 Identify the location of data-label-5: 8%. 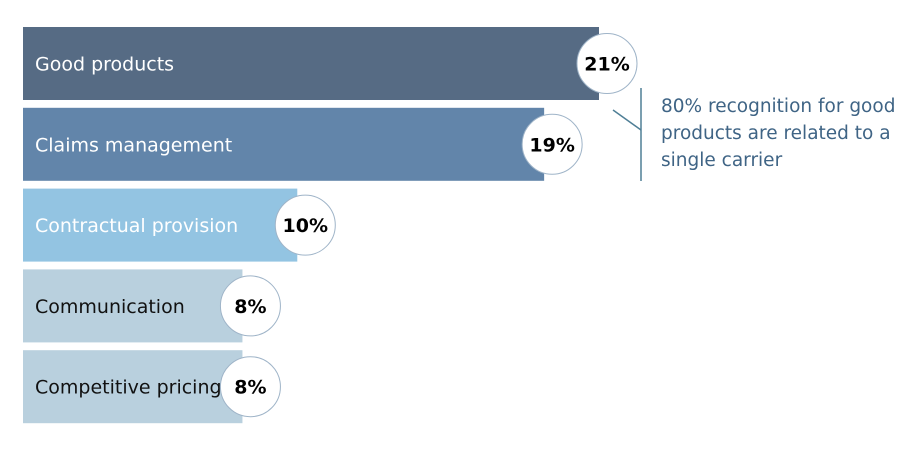
(250, 388).